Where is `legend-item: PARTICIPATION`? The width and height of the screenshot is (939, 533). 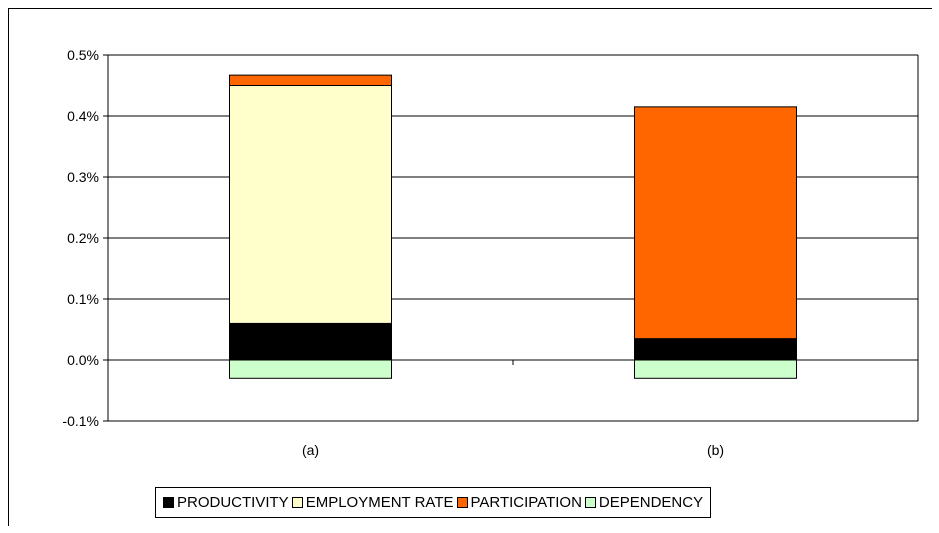
legend-item: PARTICIPATION is located at coordinates (519, 502).